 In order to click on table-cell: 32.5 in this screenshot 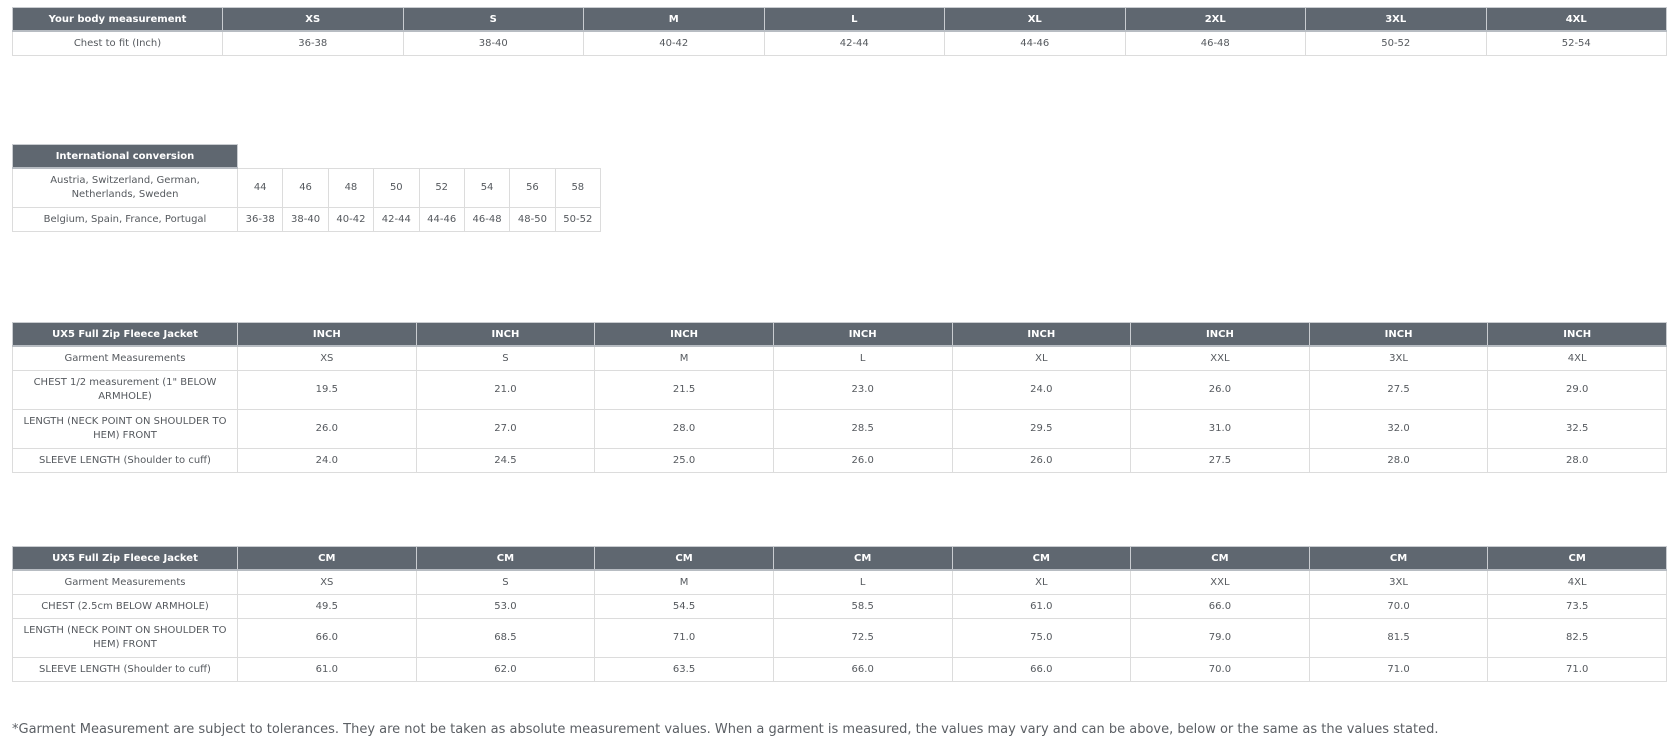, I will do `click(1577, 429)`.